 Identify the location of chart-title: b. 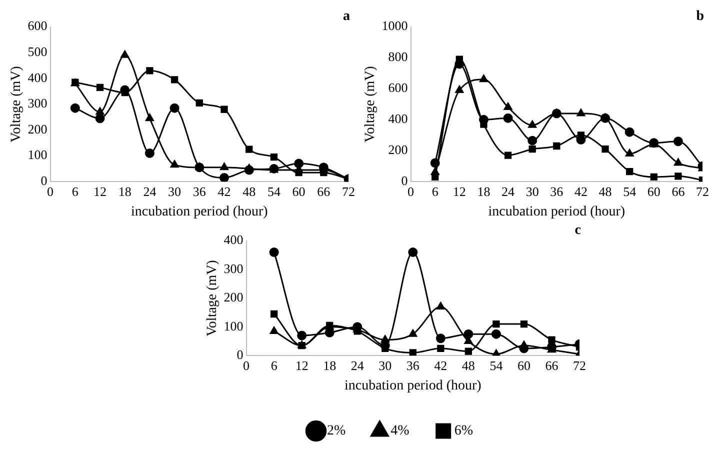
(700, 16).